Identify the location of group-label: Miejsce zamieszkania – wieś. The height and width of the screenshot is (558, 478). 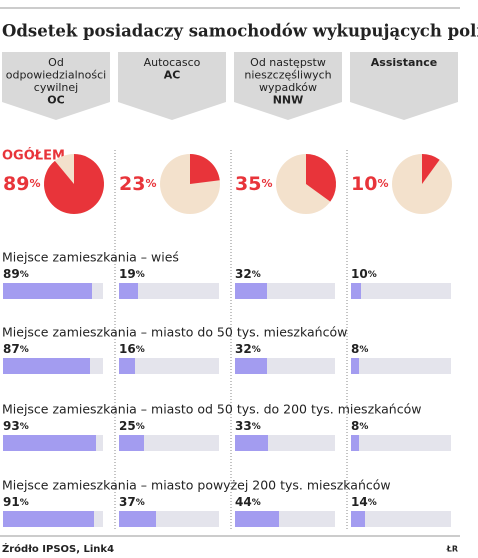
(90, 257).